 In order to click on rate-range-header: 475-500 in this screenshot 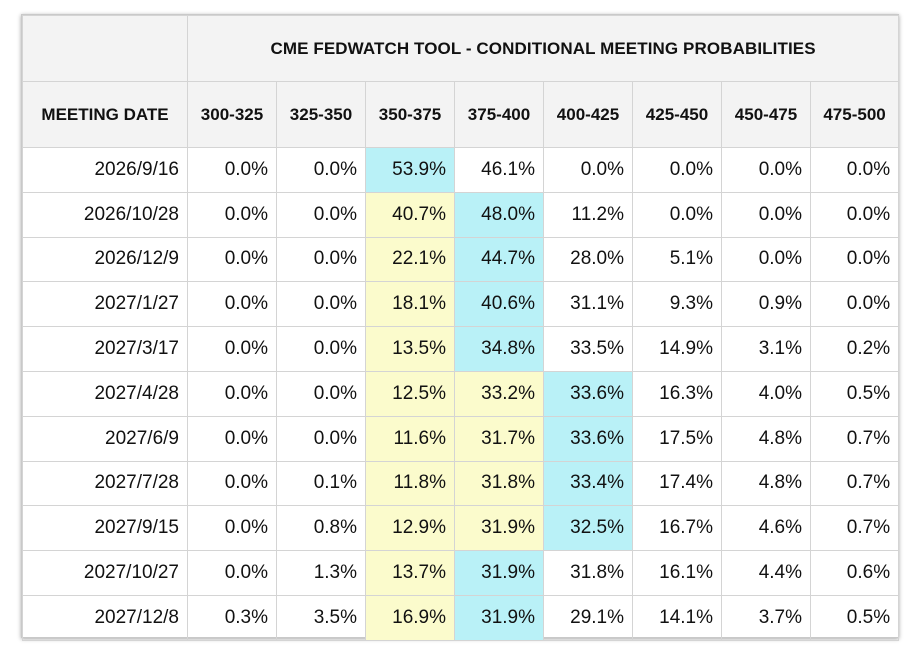, I will do `click(854, 114)`.